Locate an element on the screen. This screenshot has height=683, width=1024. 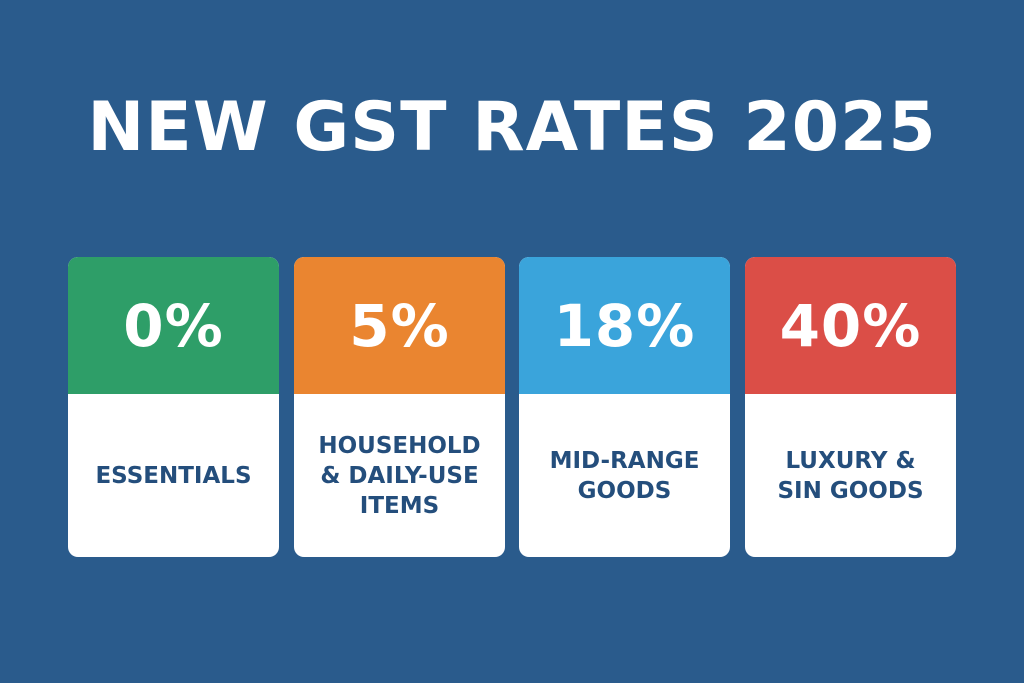
rate-header: 18% is located at coordinates (624, 325).